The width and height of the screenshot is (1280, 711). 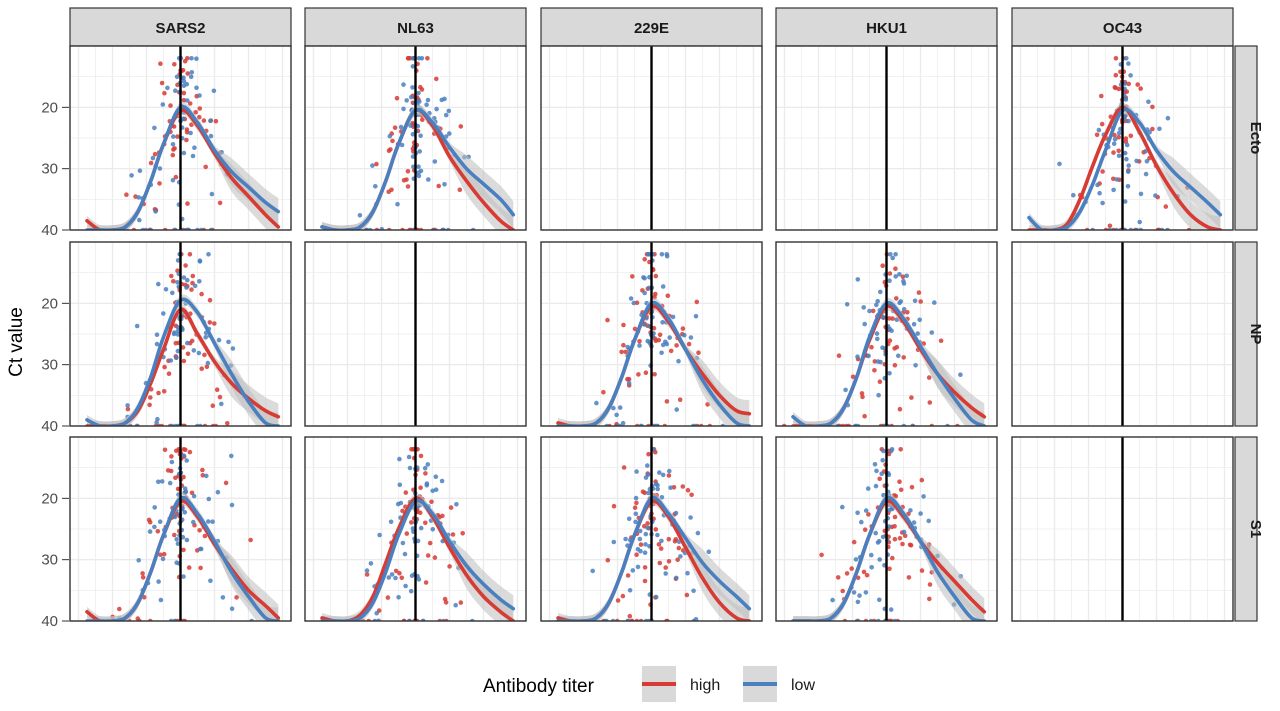 What do you see at coordinates (180, 334) in the screenshot?
I see `panel-np-sars2` at bounding box center [180, 334].